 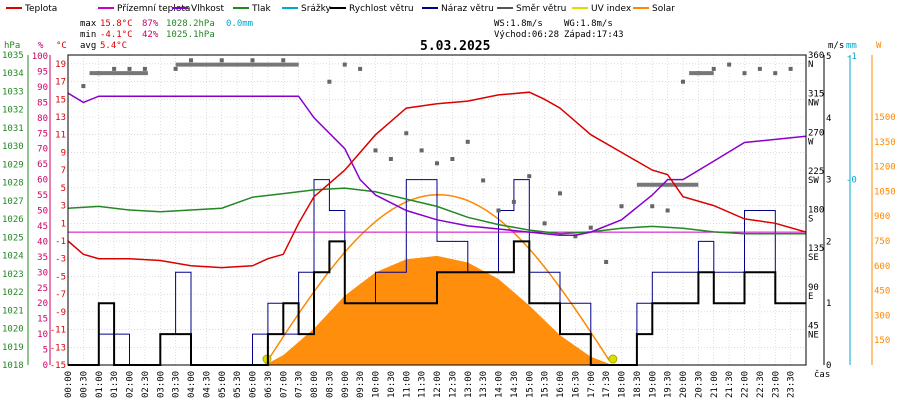 What do you see at coordinates (882, 341) in the screenshot?
I see `solar-tick: 150` at bounding box center [882, 341].